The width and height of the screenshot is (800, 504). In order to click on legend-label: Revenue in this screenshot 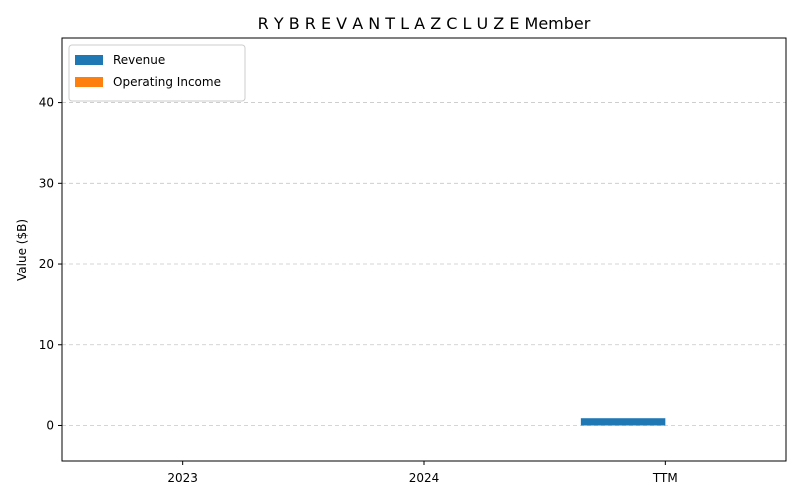, I will do `click(139, 60)`.